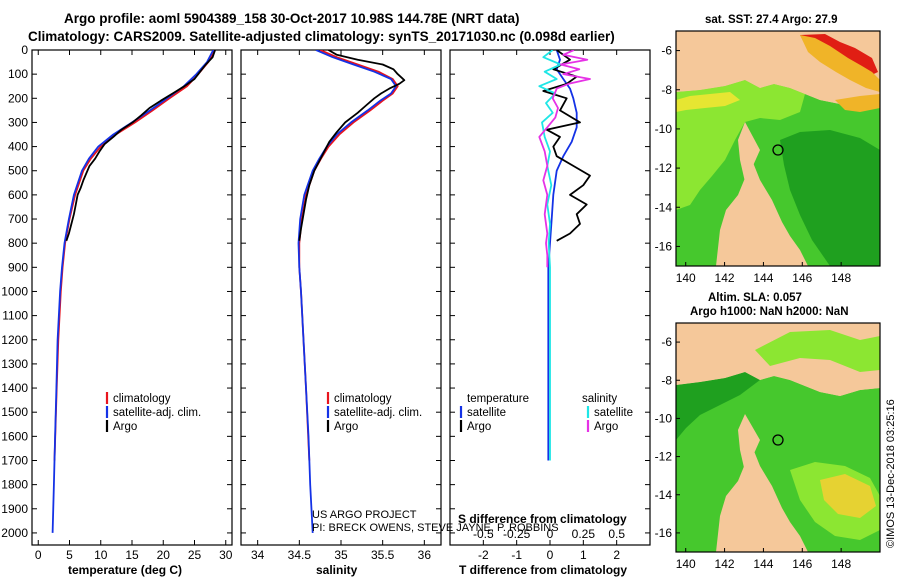  Describe the element at coordinates (664, 495) in the screenshot. I see `map-y-tick-label: -14` at that location.